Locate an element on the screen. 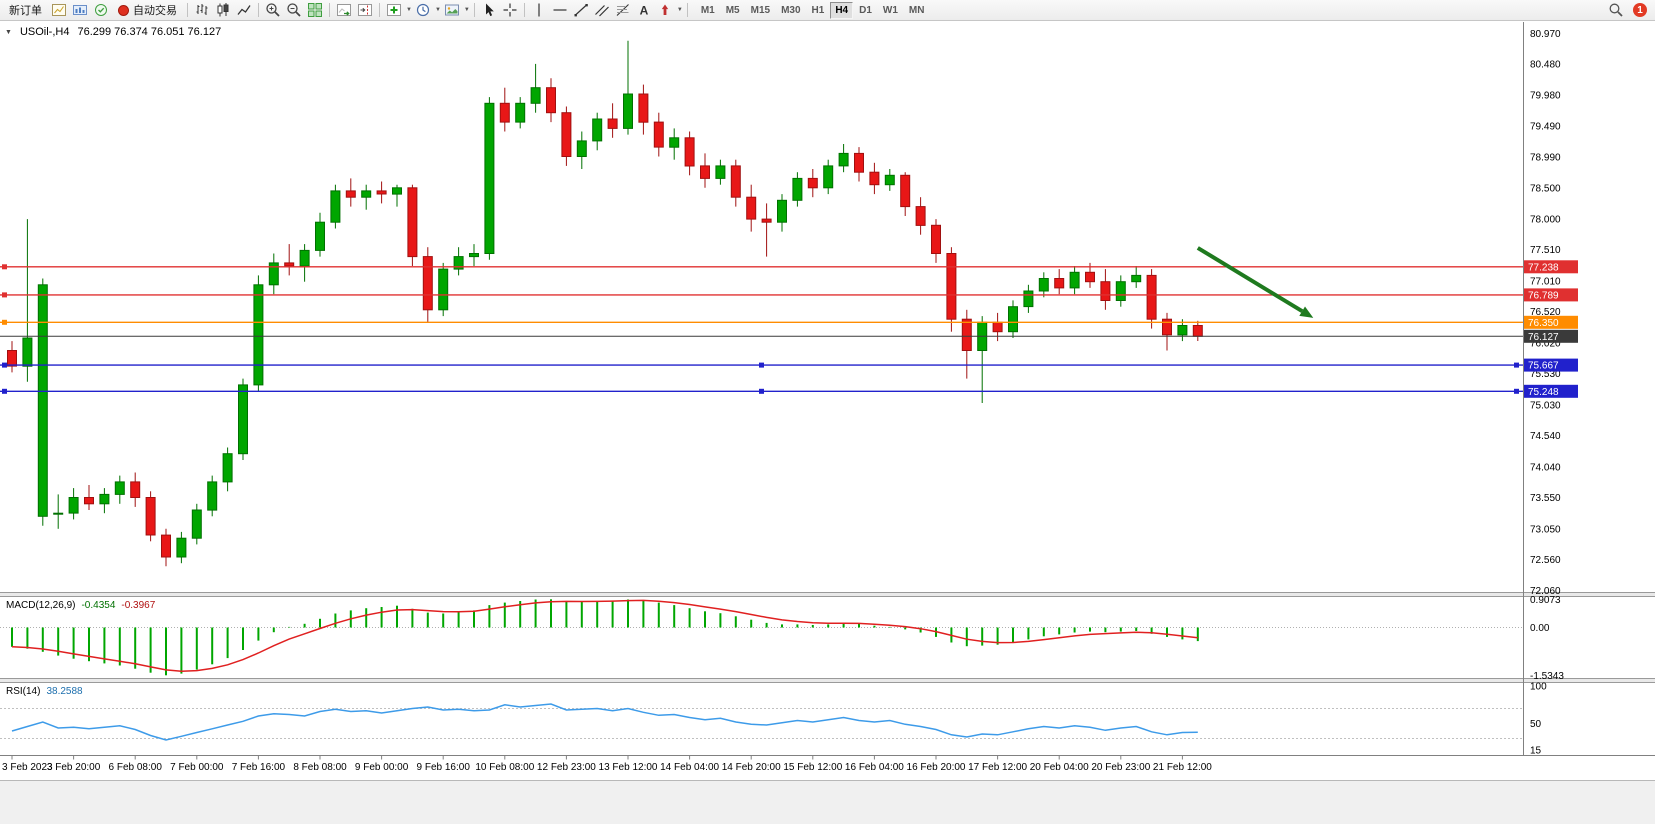  quick-trade-collapse-icon: ▼ is located at coordinates (8, 32).